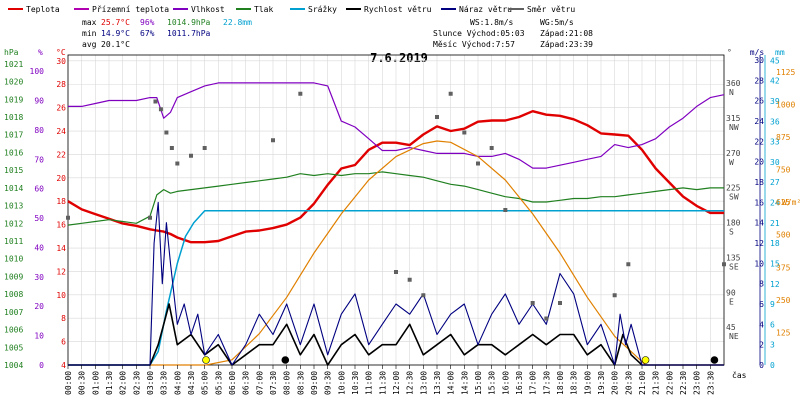 This screenshot has height=400, width=800. What do you see at coordinates (13, 99) in the screenshot?
I see `axis-hpa-tick: 1019` at bounding box center [13, 99].